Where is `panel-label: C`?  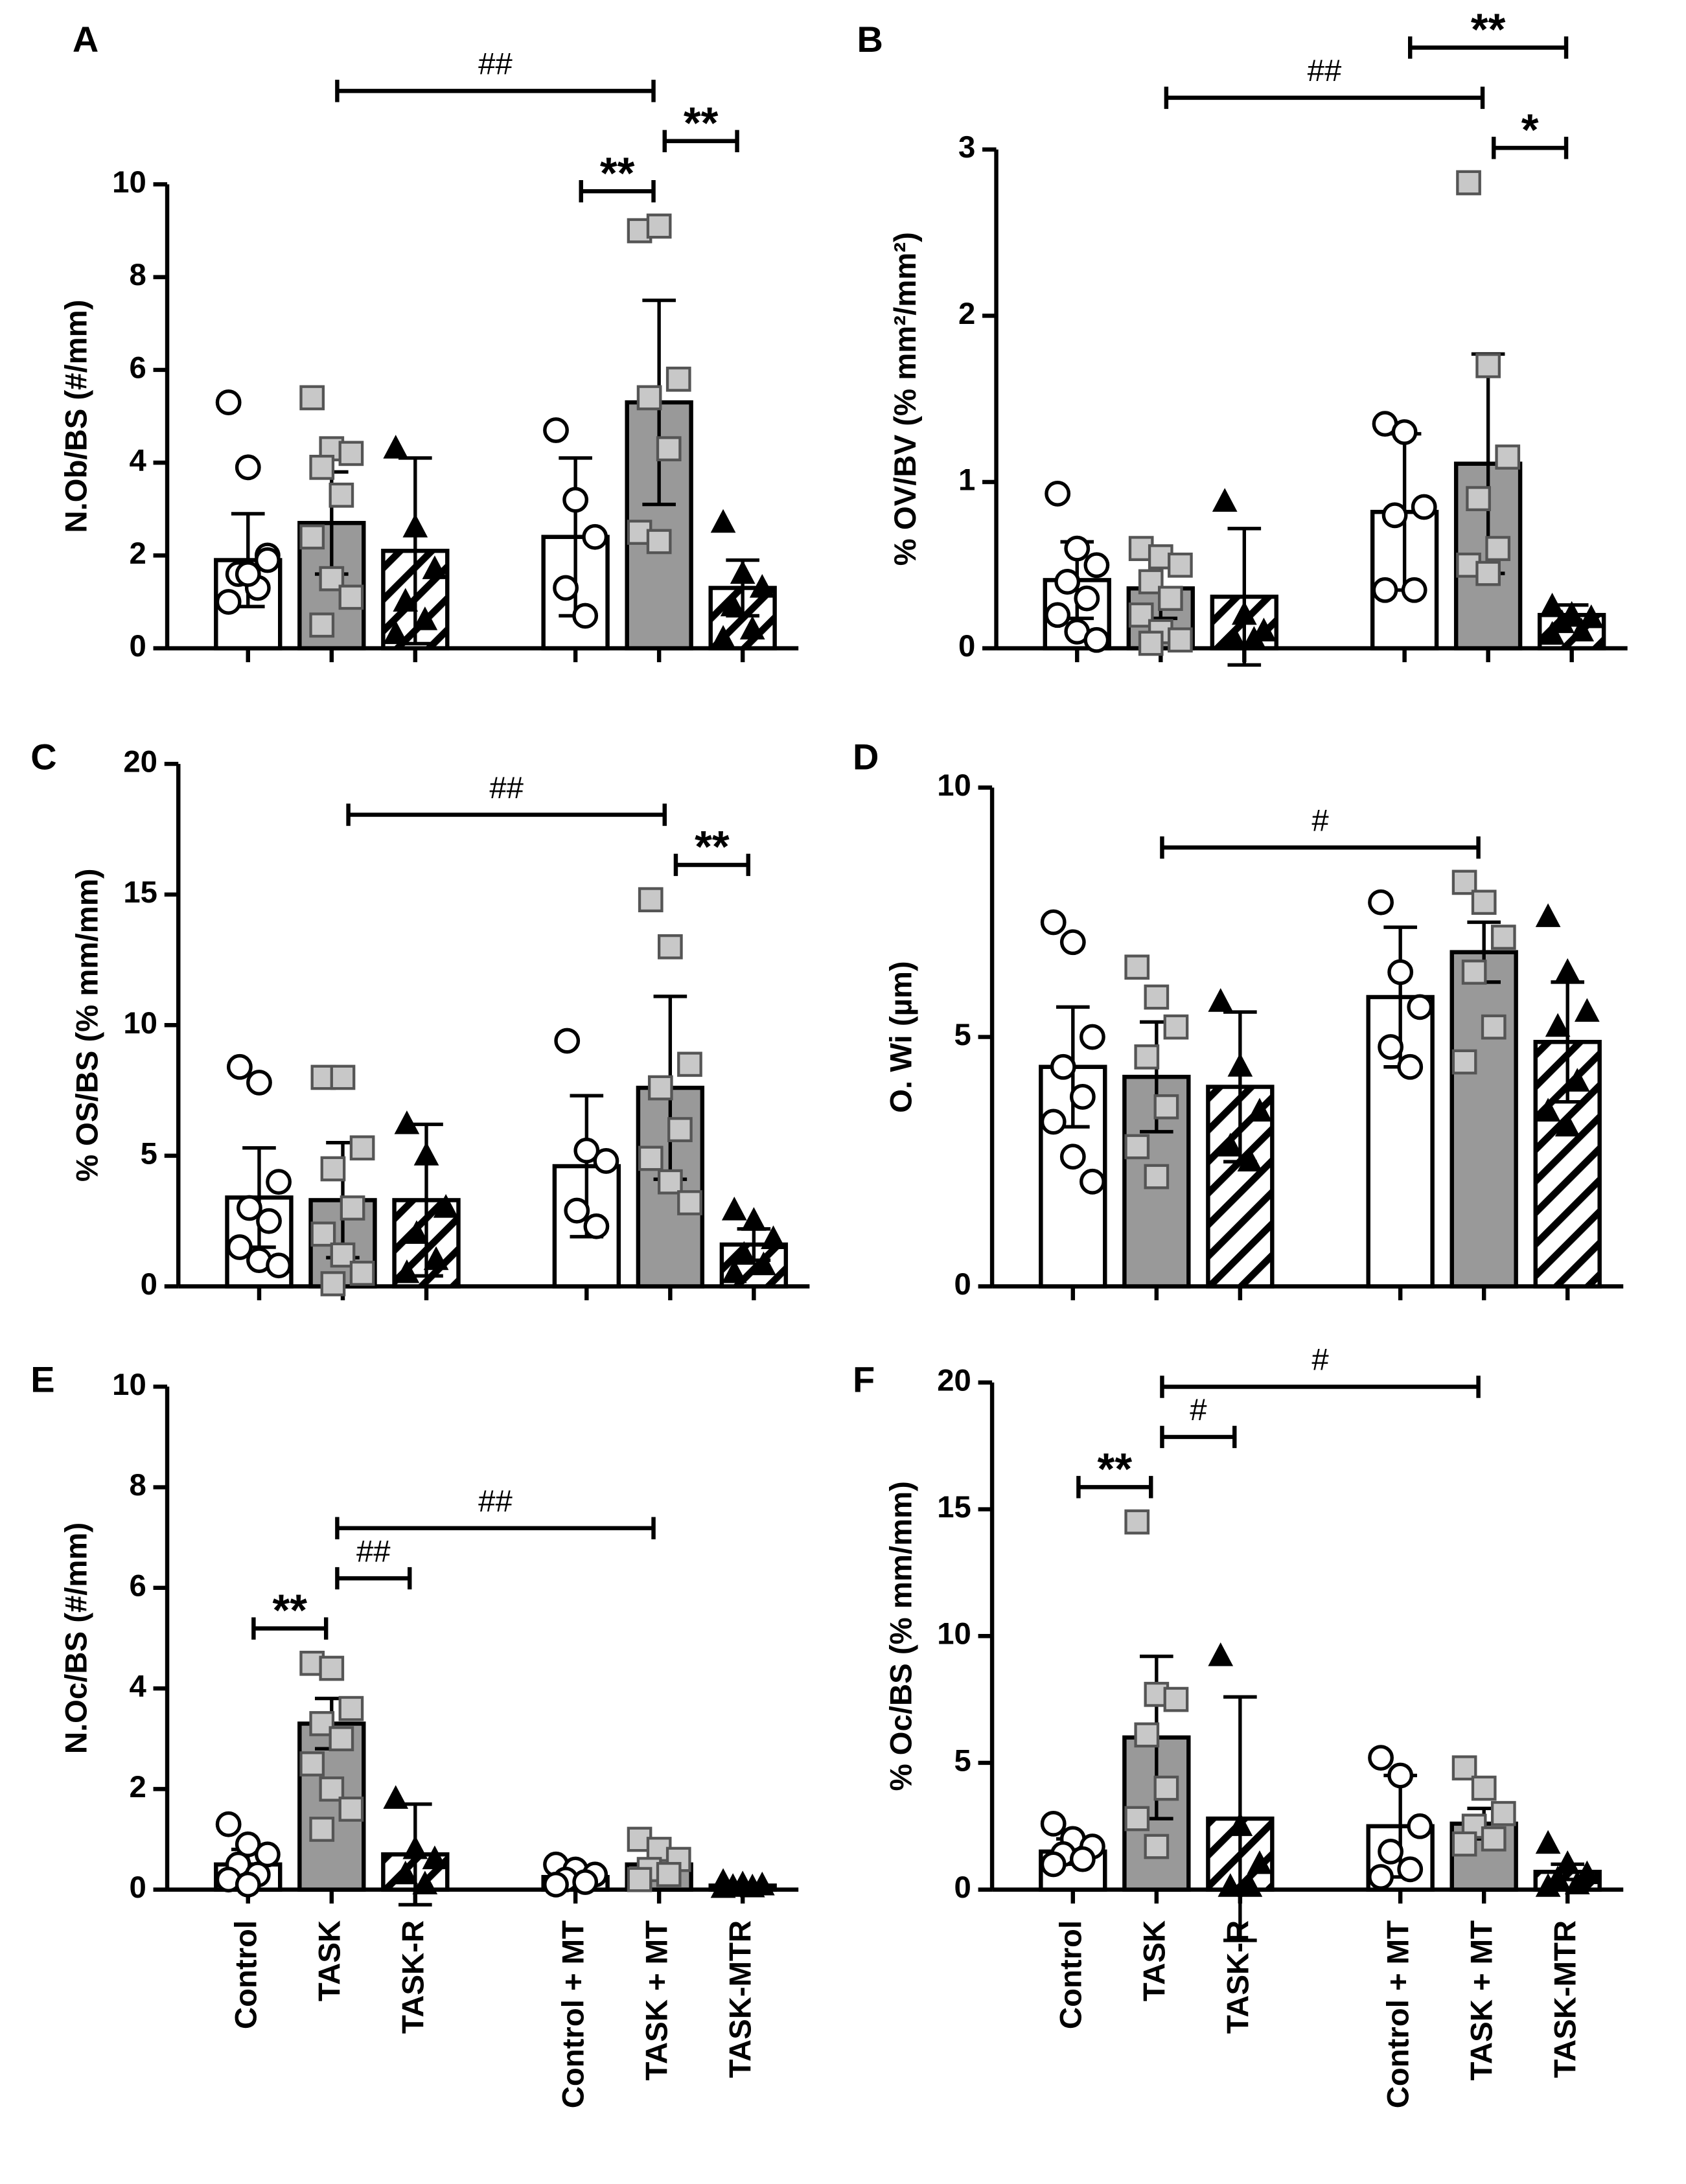 panel-label: C is located at coordinates (43, 756).